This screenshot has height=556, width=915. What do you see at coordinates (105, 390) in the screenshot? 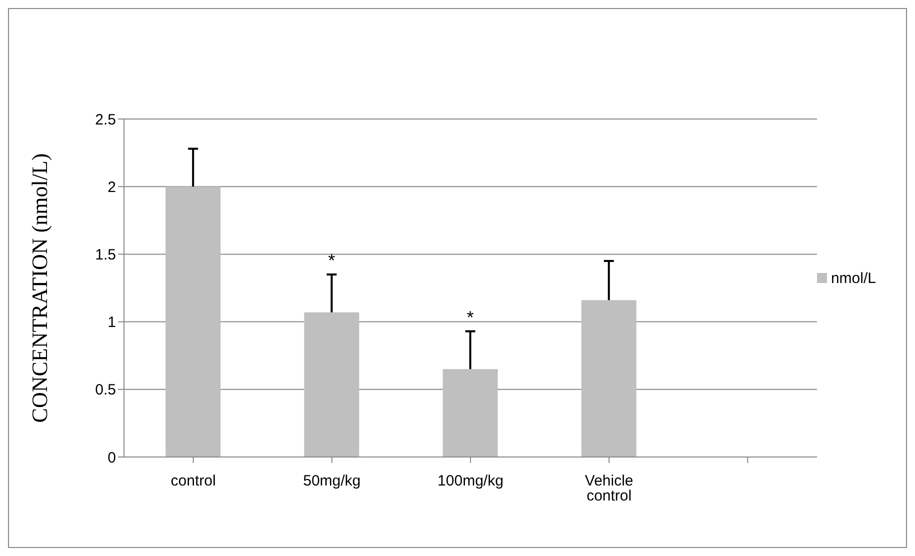
I see `y-tick-label: 0.5` at bounding box center [105, 390].